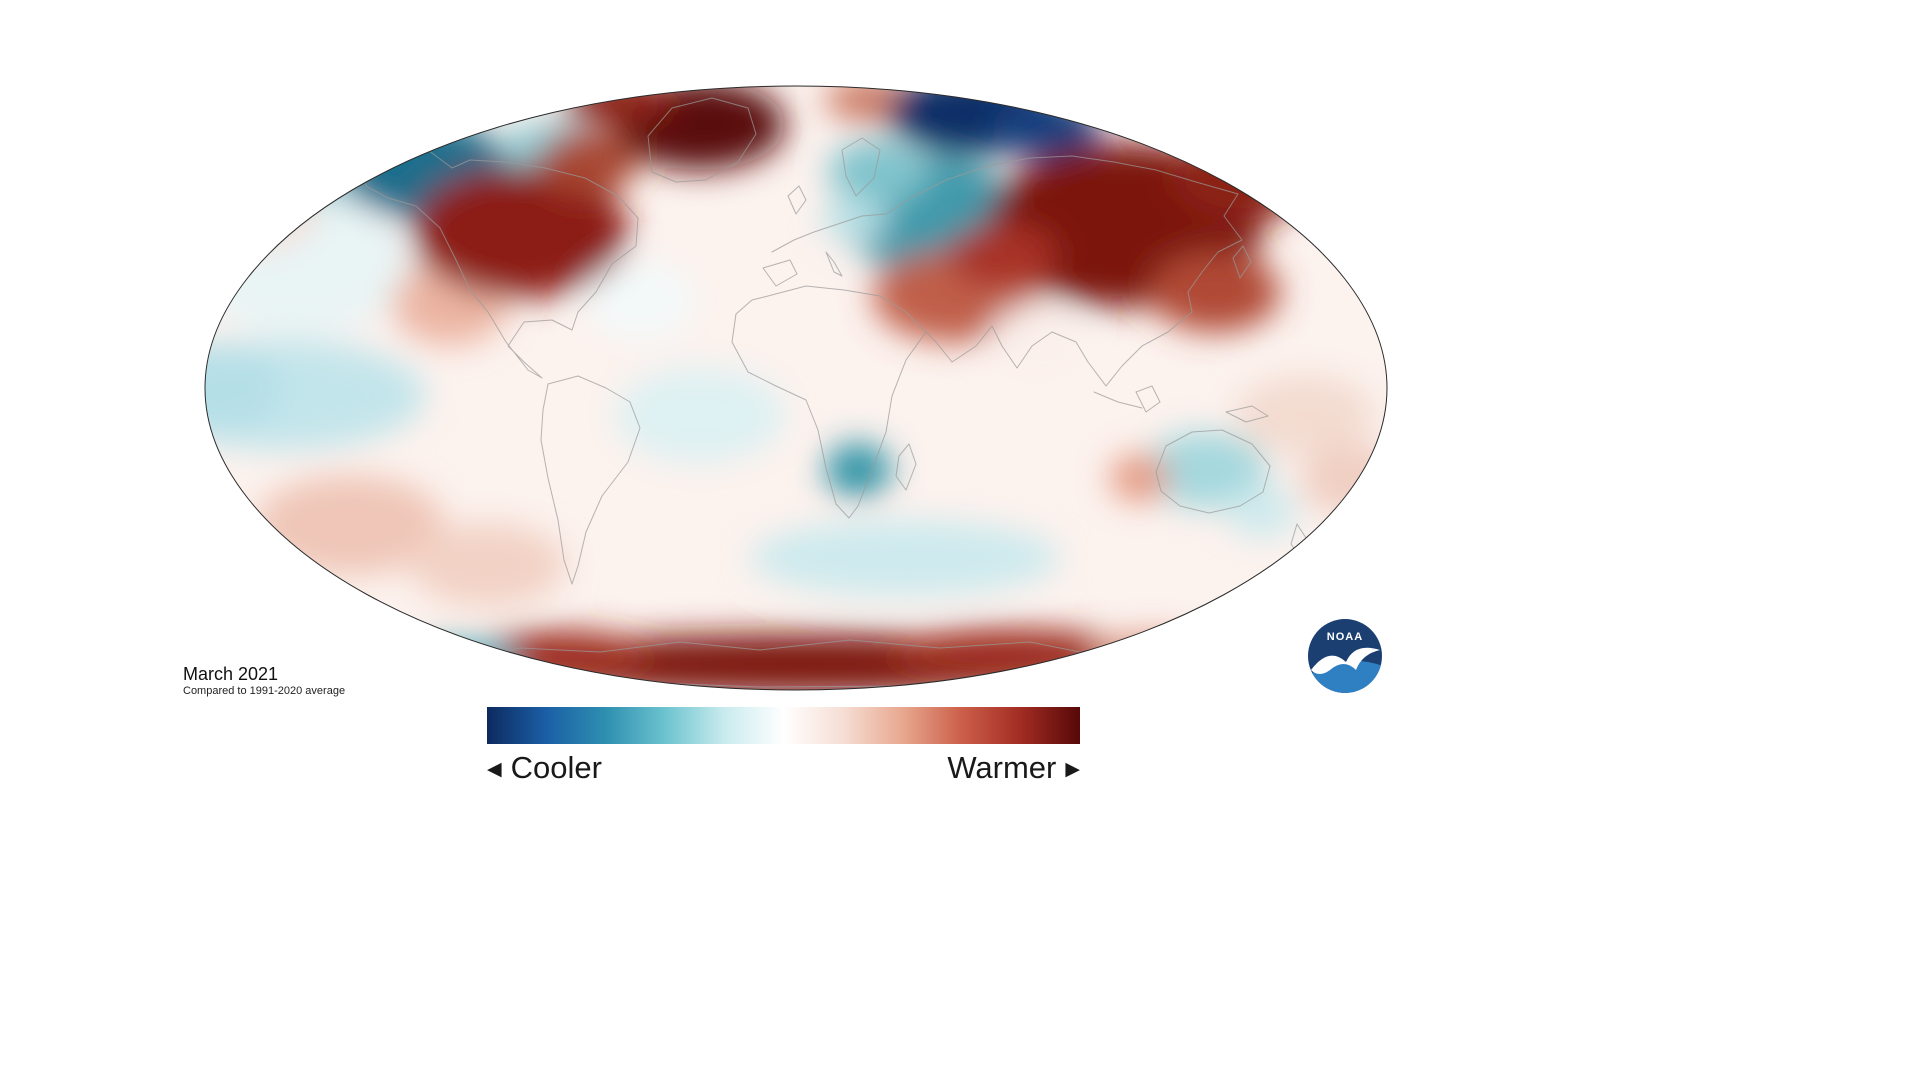  Describe the element at coordinates (1242, 262) in the screenshot. I see `outline-japan` at that location.